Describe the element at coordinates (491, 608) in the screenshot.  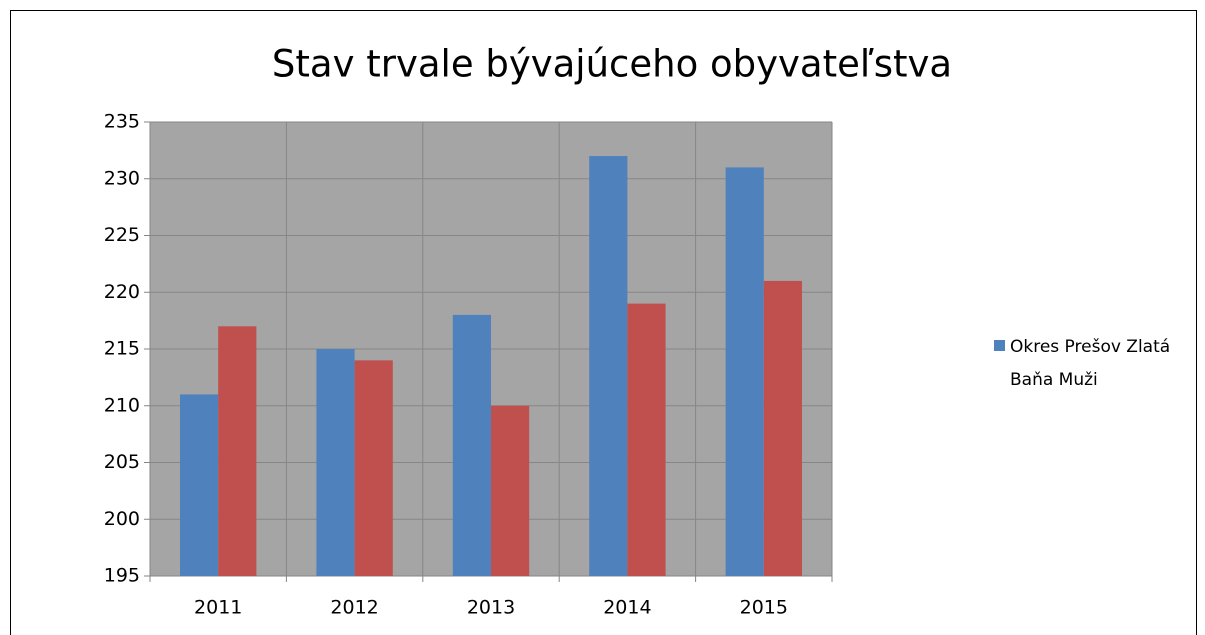
I see `x-tick-label: 2013` at that location.